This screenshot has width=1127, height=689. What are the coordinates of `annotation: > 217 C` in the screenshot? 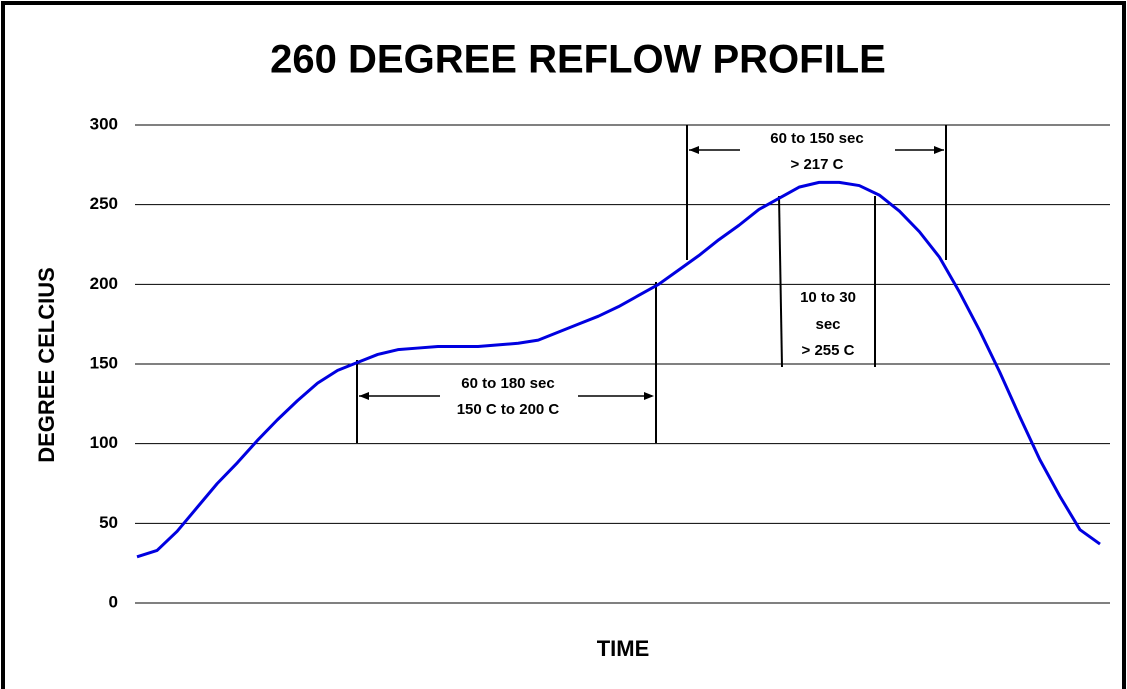 It's located at (817, 164).